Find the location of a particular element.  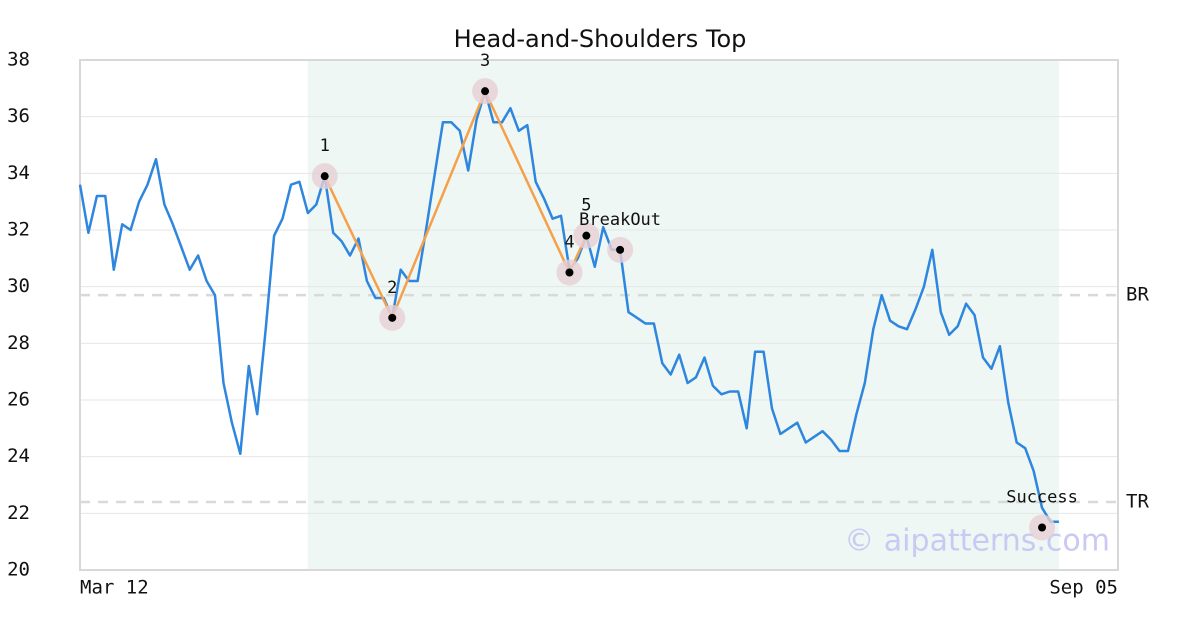

y-tick-label: 26 is located at coordinates (18, 400).